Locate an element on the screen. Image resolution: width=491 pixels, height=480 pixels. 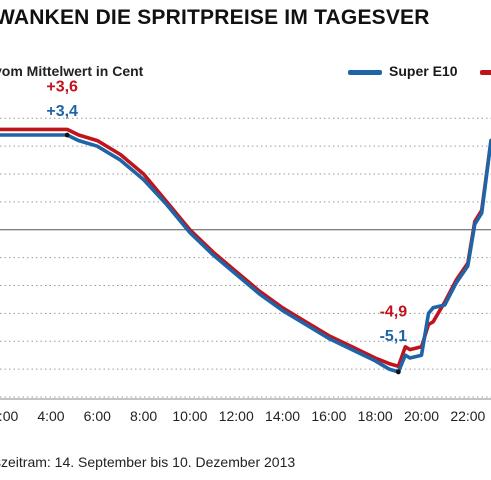
x-tick-label: 2:00 is located at coordinates (9, 416).